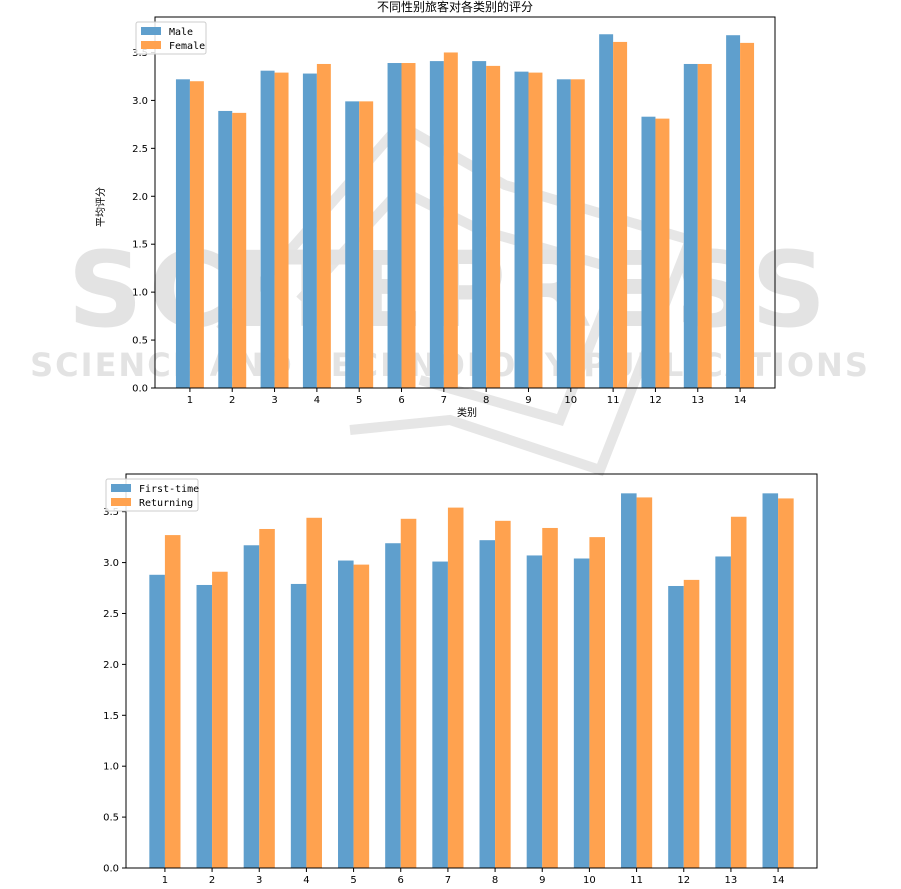  I want to click on y-tick-label: 0.0, so click(111, 869).